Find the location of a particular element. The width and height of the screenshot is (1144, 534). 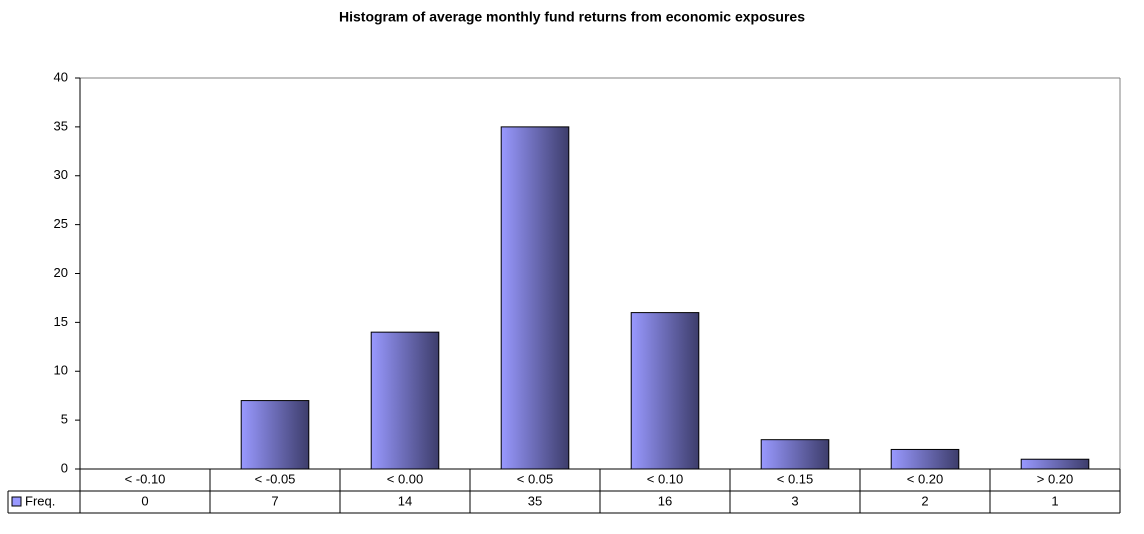

legend-label: Freq. is located at coordinates (40, 500).